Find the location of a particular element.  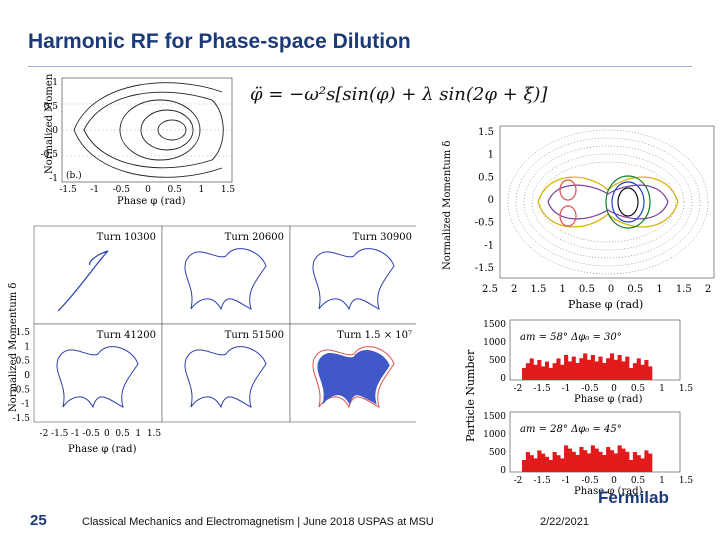

hist-xtick: -0.5 is located at coordinates (590, 389).